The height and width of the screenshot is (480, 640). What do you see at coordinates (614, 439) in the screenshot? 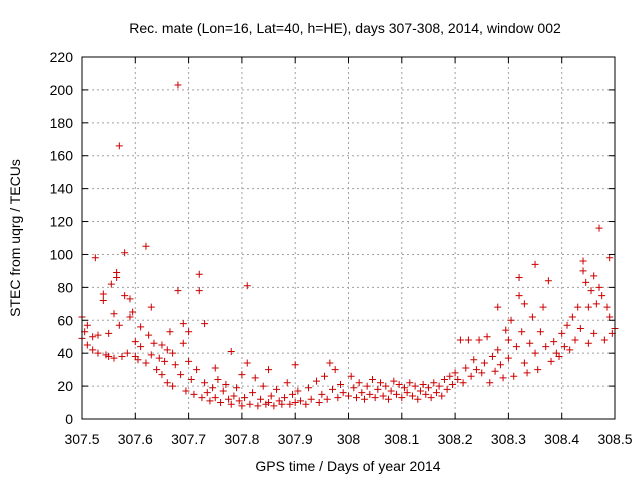
I see `x-tick-label: 308.5` at bounding box center [614, 439].